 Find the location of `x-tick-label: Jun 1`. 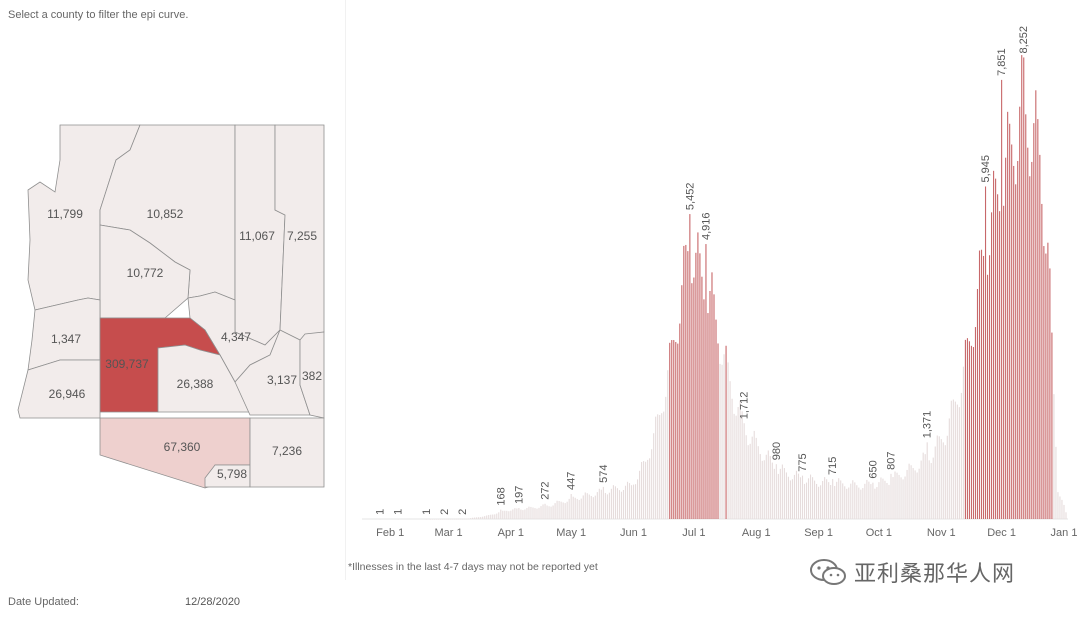

x-tick-label: Jun 1 is located at coordinates (633, 533).